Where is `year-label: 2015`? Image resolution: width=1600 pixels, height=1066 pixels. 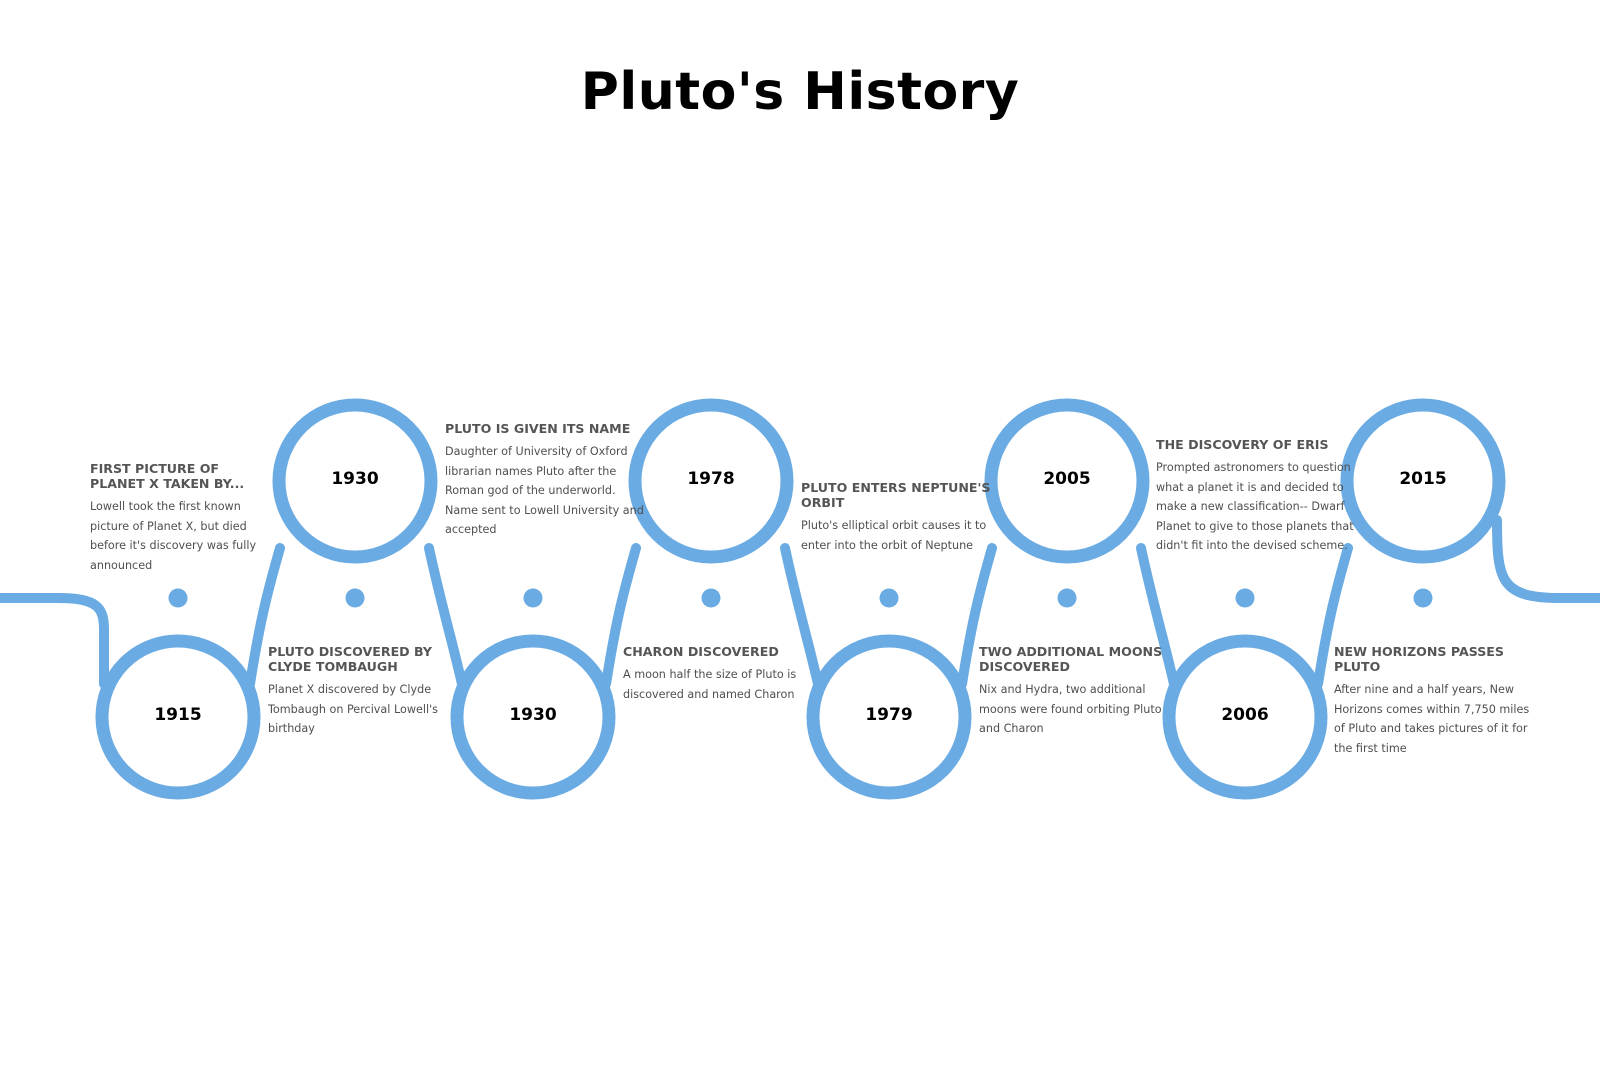 year-label: 2015 is located at coordinates (1423, 479).